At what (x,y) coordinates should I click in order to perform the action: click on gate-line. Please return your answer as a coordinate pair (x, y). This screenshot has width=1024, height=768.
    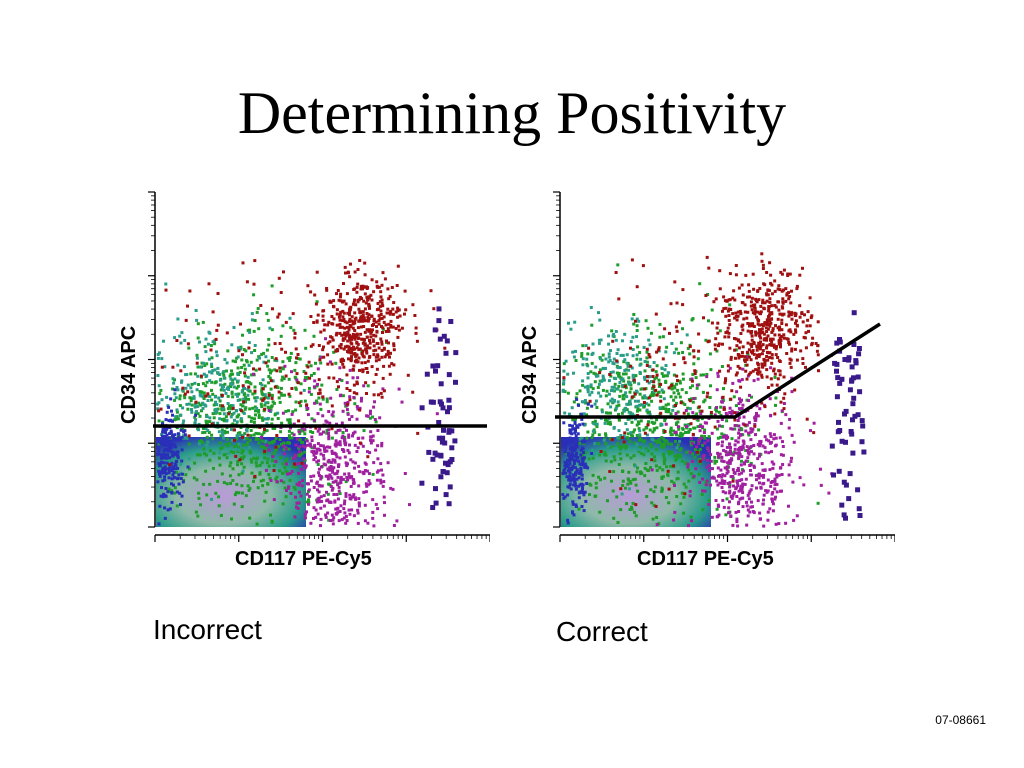
    Looking at the image, I should click on (718, 370).